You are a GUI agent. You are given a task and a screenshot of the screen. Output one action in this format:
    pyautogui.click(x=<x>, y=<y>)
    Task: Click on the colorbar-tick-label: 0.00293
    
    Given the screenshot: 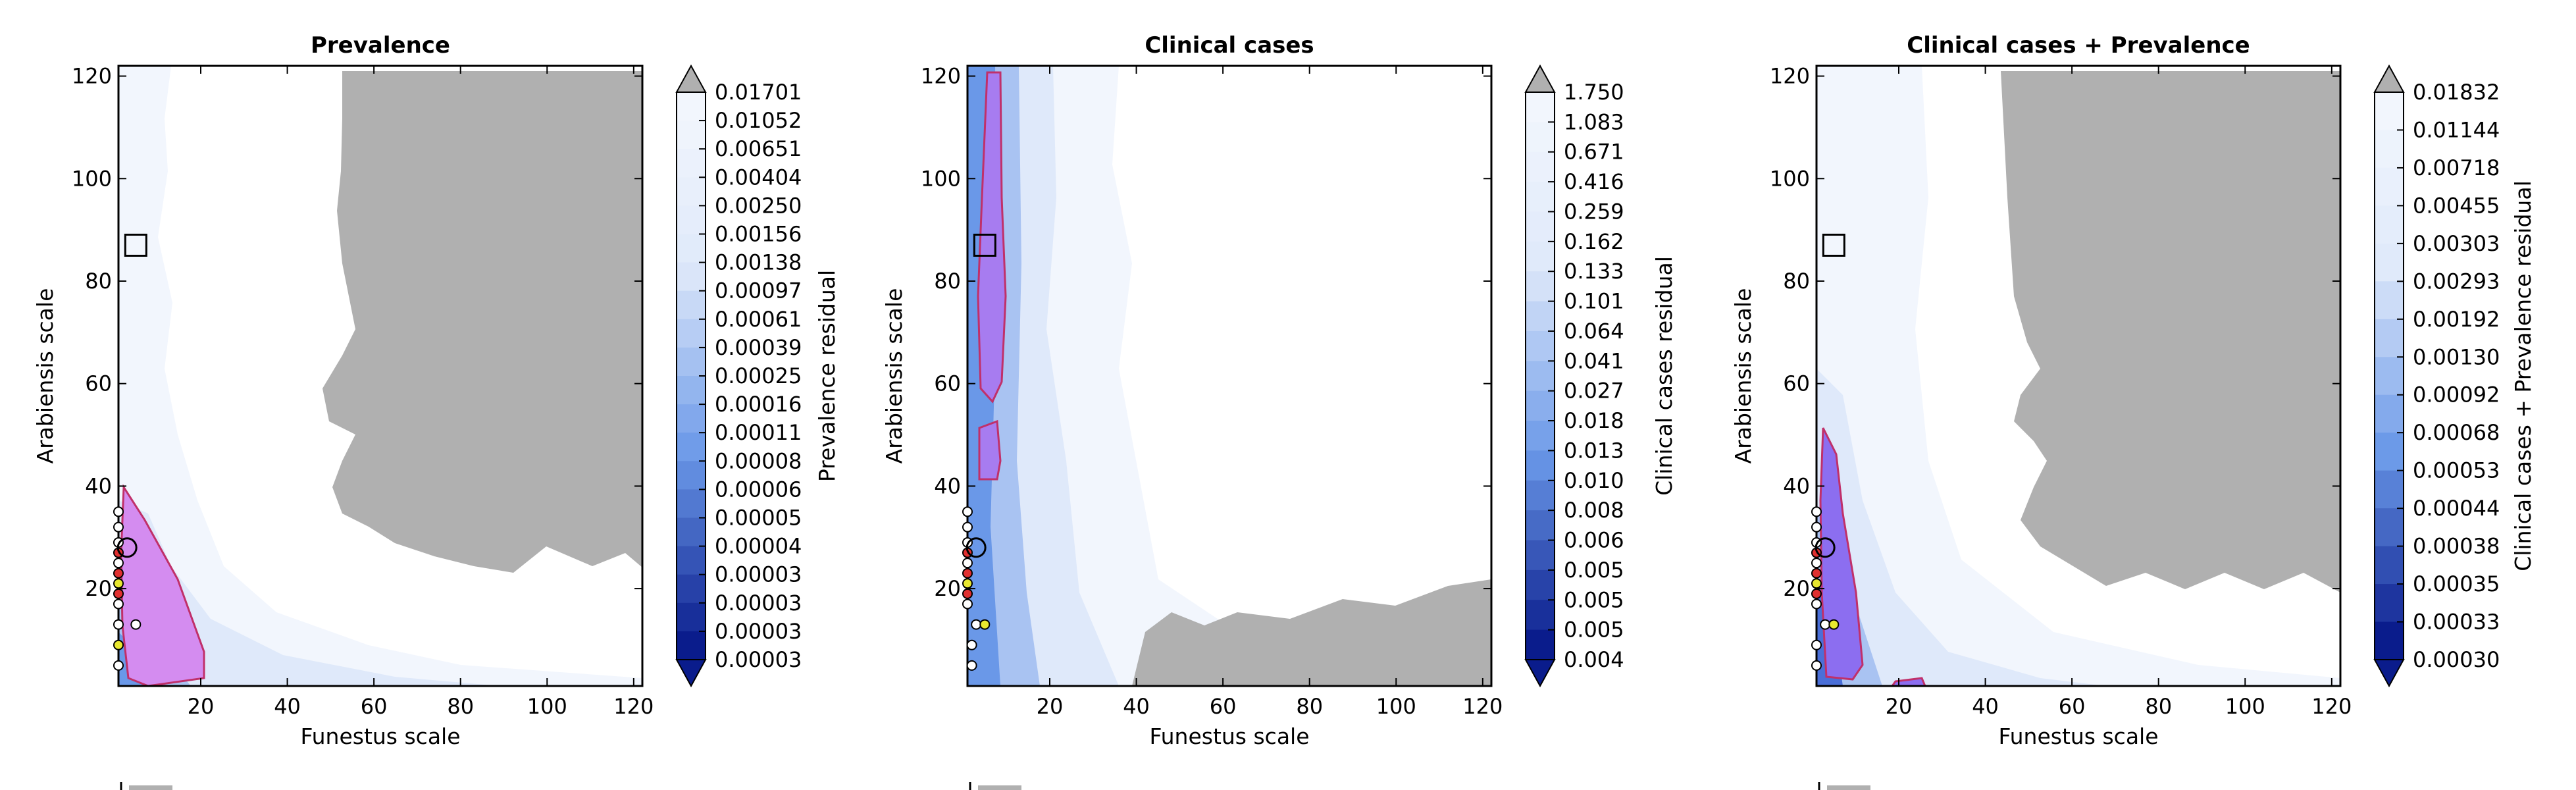 What is the action you would take?
    pyautogui.click(x=2456, y=282)
    